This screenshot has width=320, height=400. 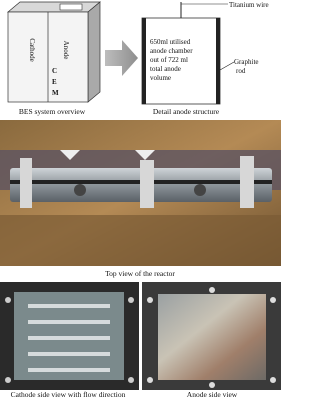 I want to click on rod-label: rod, so click(x=241, y=71).